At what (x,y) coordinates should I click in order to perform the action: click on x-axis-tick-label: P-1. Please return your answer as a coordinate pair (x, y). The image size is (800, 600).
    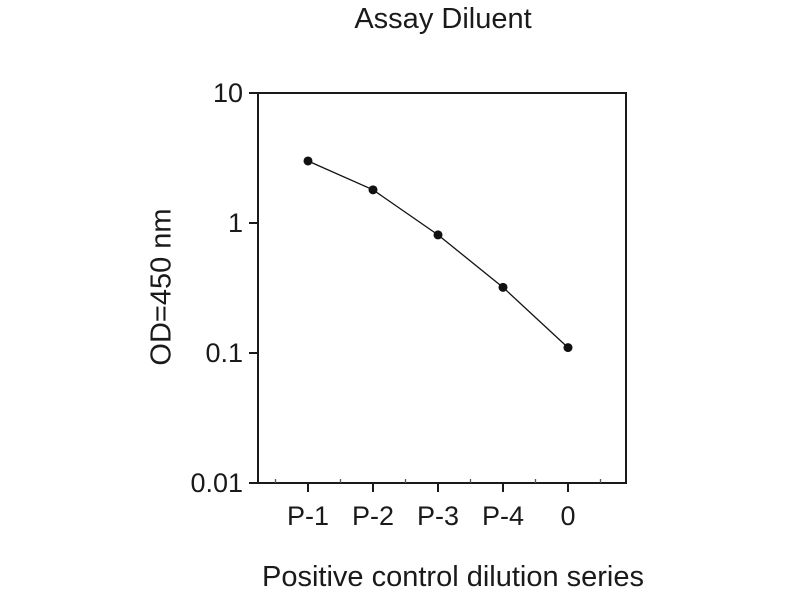
    Looking at the image, I should click on (308, 516).